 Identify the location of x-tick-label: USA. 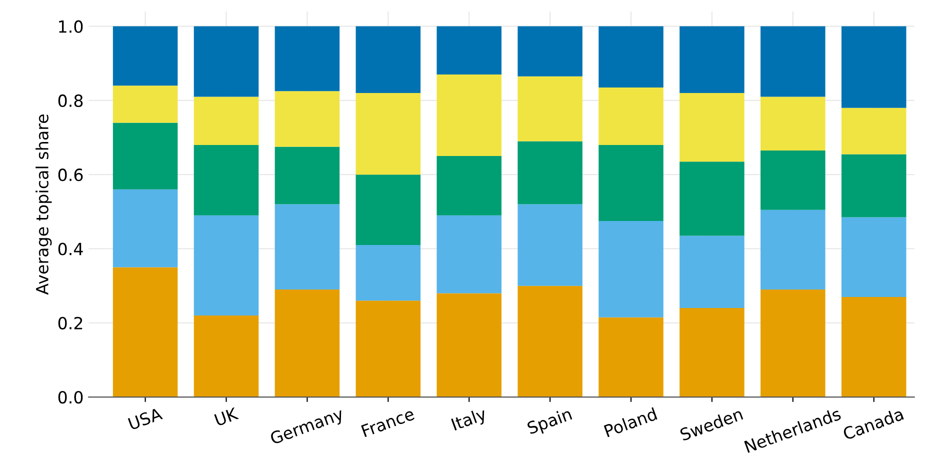
(146, 418).